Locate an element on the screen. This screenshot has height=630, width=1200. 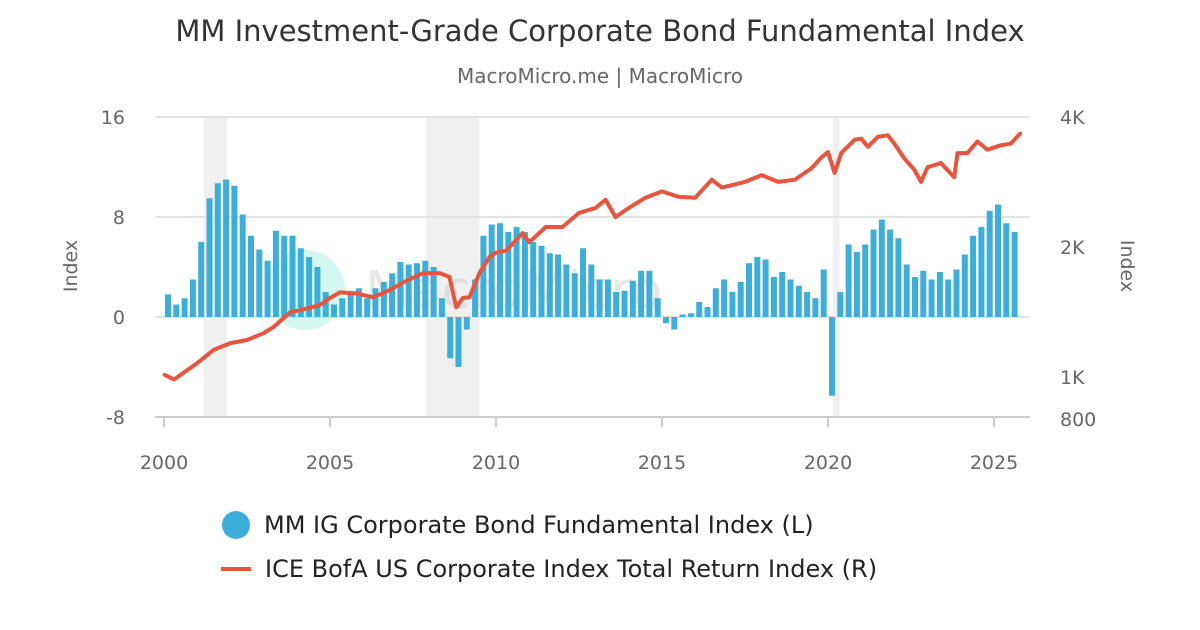
x-tick-label: 2025 is located at coordinates (994, 463).